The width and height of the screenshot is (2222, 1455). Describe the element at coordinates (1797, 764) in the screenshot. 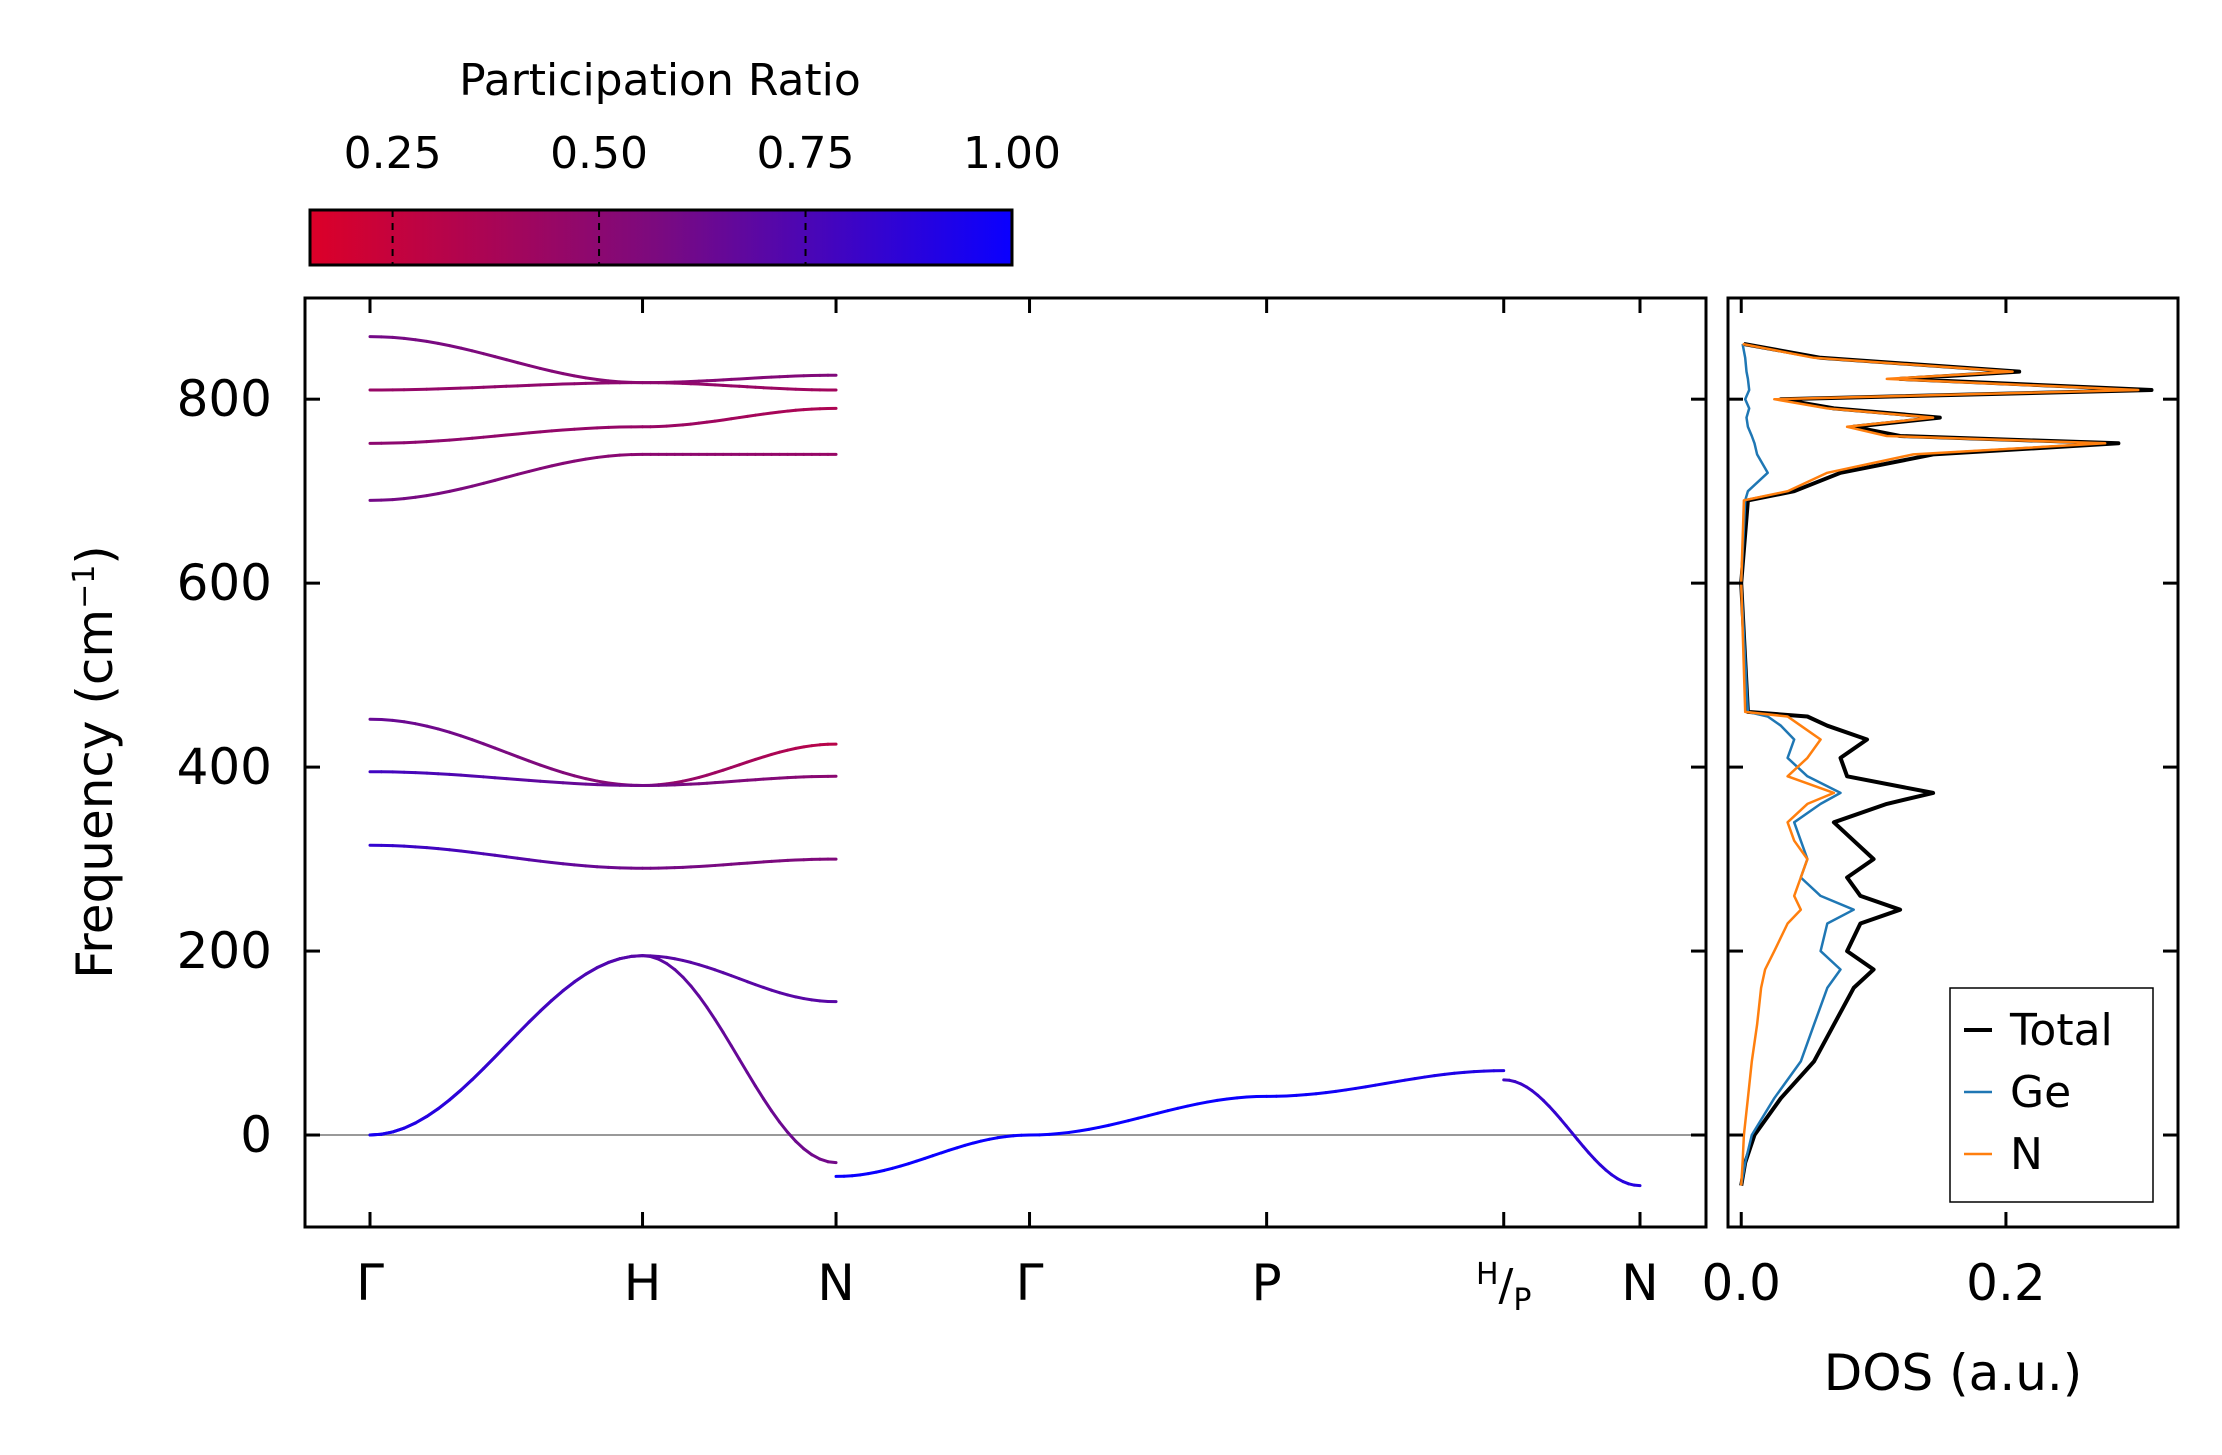

I see `dos-series-ge` at that location.